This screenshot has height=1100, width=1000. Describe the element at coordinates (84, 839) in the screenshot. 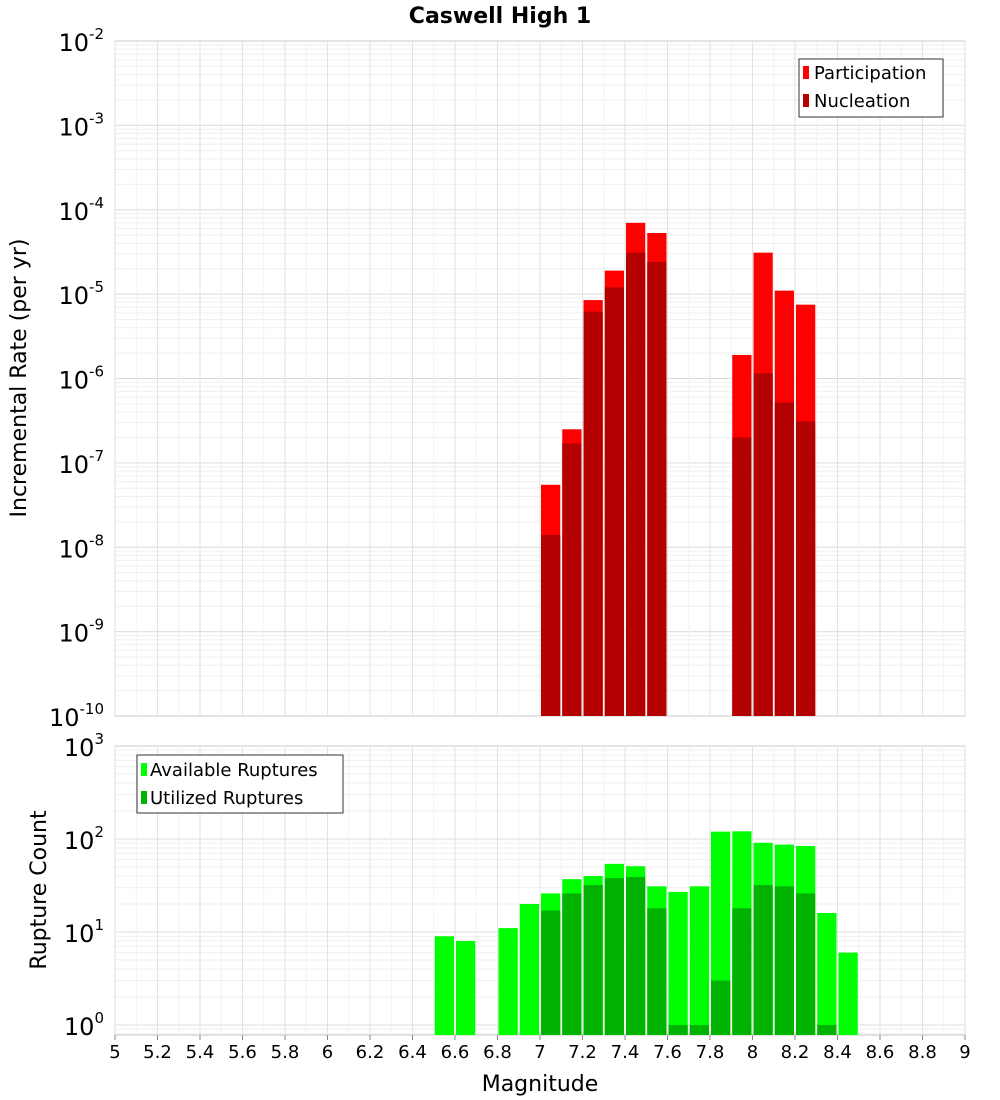

I see `count-y-tick-label: 10²` at that location.